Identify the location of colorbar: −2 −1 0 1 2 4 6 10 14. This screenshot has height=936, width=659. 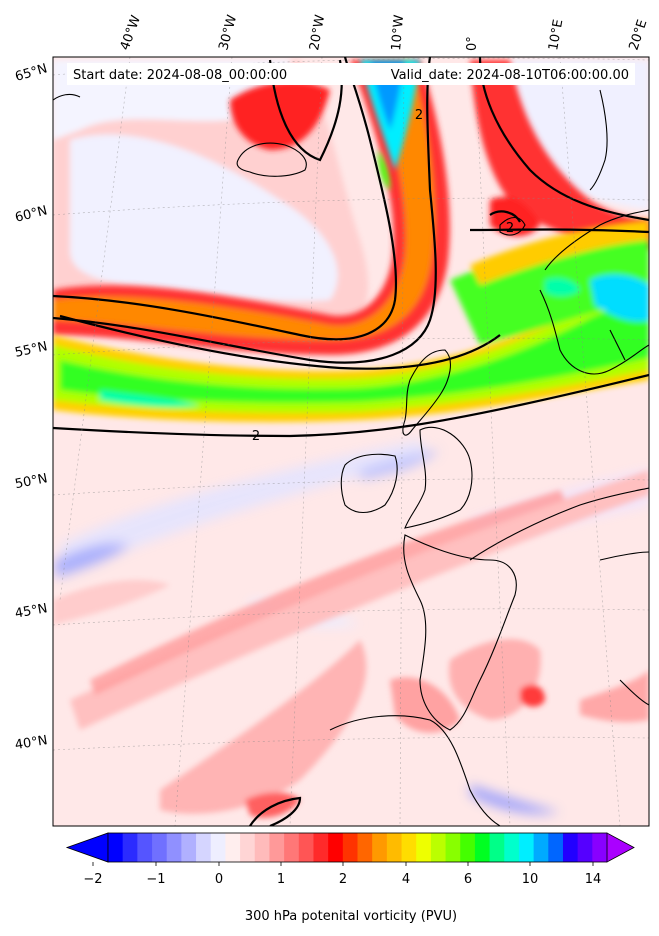
(350, 859).